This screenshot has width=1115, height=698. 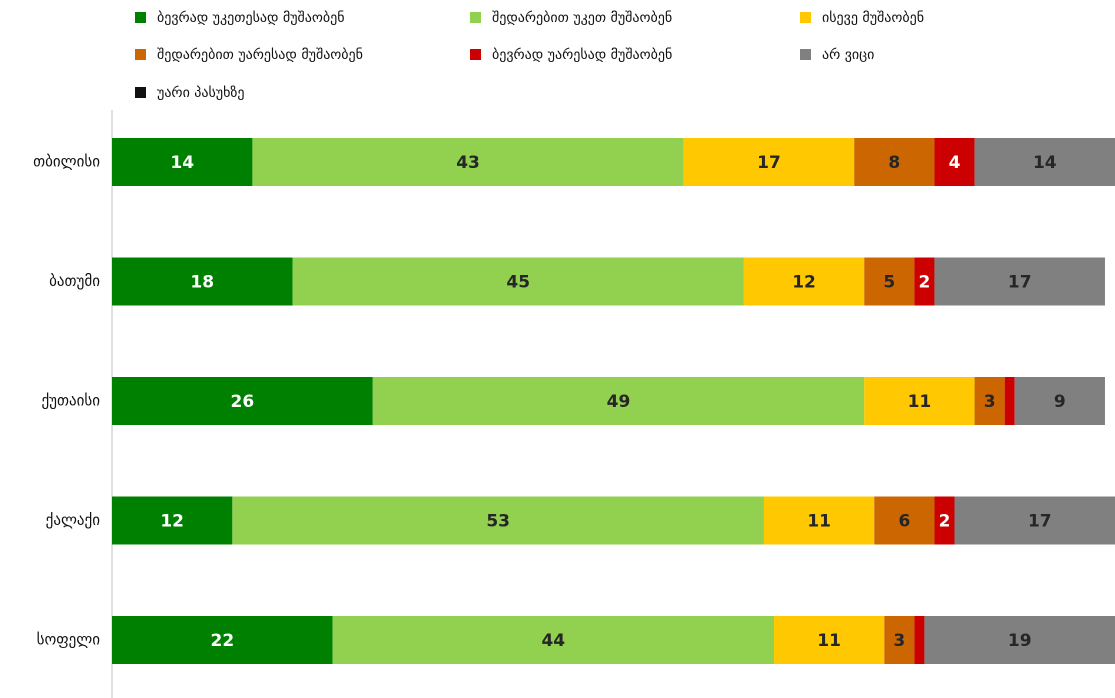 What do you see at coordinates (70, 401) in the screenshot?
I see `category-label: ქუთაისი` at bounding box center [70, 401].